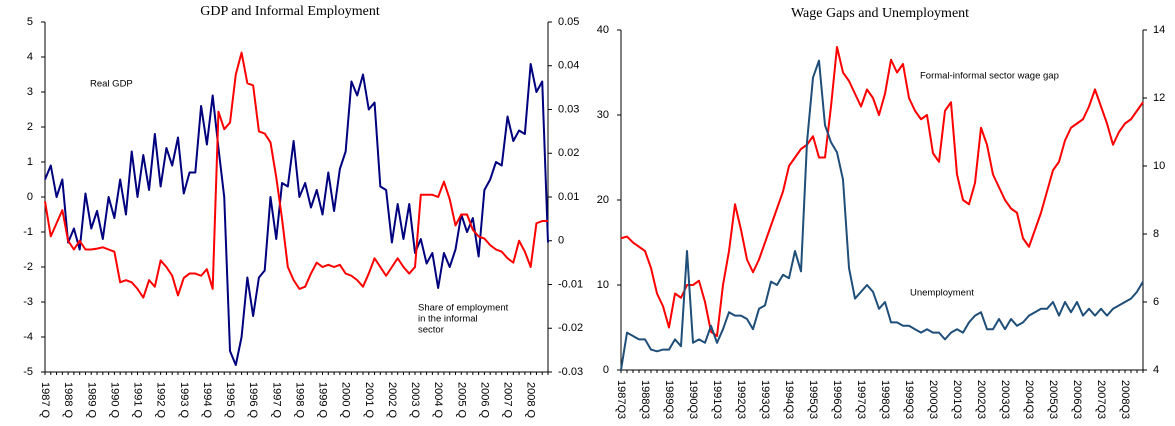  I want to click on x-tick-label: 2000 Q, so click(346, 400).